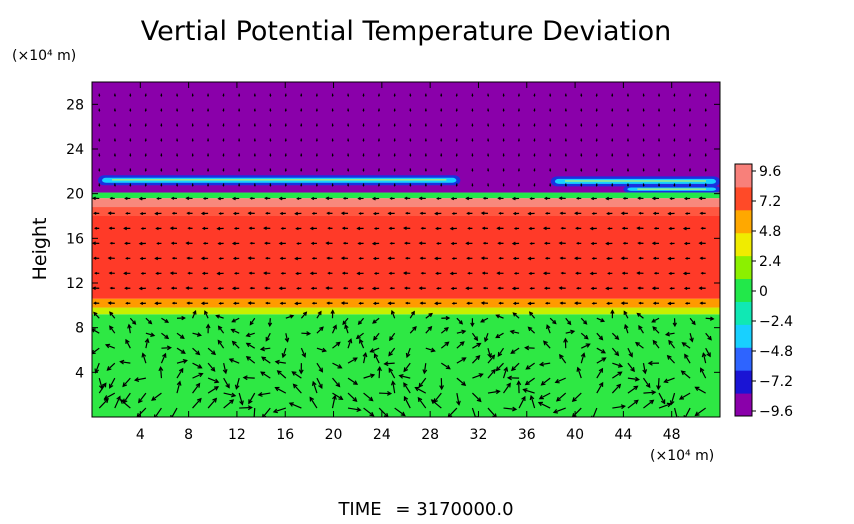 The height and width of the screenshot is (524, 854). What do you see at coordinates (575, 435) in the screenshot?
I see `x-tick-label: 40` at bounding box center [575, 435].